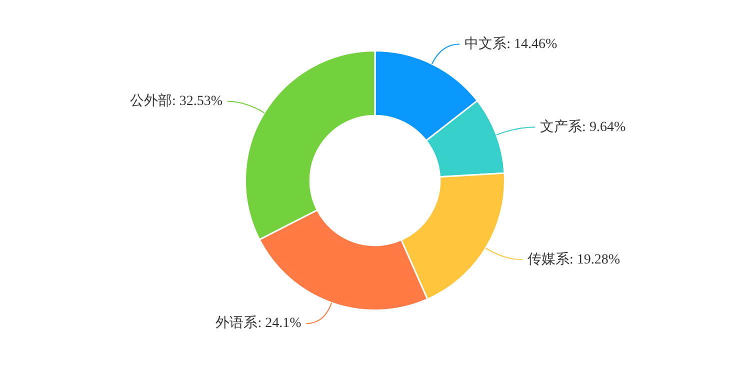 The height and width of the screenshot is (375, 750). What do you see at coordinates (176, 100) in the screenshot?
I see `slice-label: 公外部: 32.53%` at bounding box center [176, 100].